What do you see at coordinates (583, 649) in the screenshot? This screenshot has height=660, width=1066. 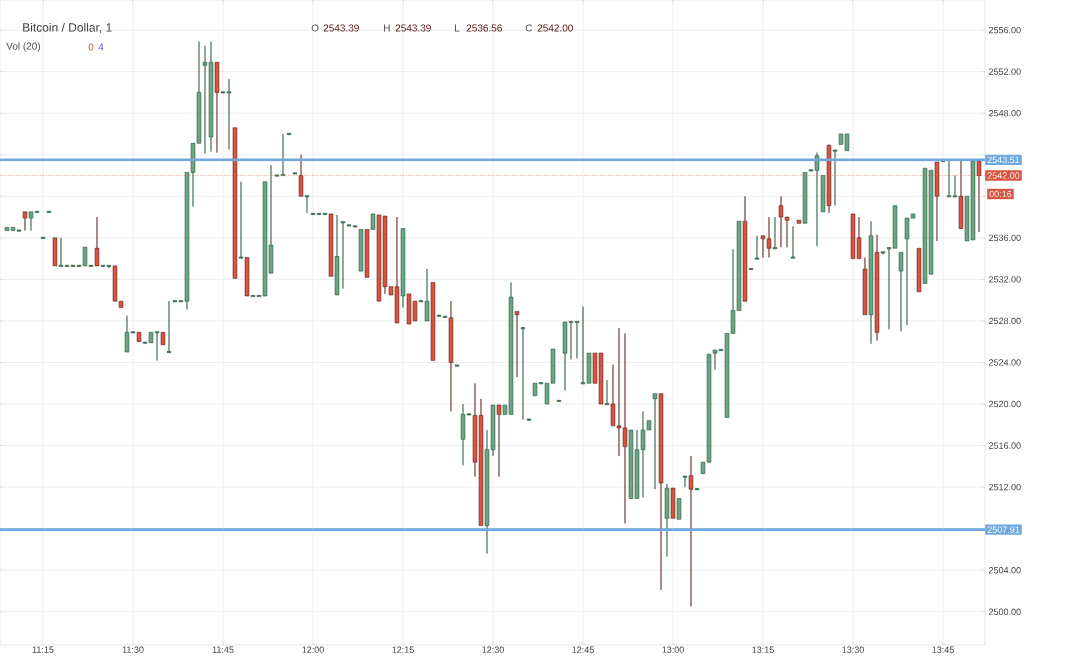 I see `x-tick-label: 12:45` at bounding box center [583, 649].